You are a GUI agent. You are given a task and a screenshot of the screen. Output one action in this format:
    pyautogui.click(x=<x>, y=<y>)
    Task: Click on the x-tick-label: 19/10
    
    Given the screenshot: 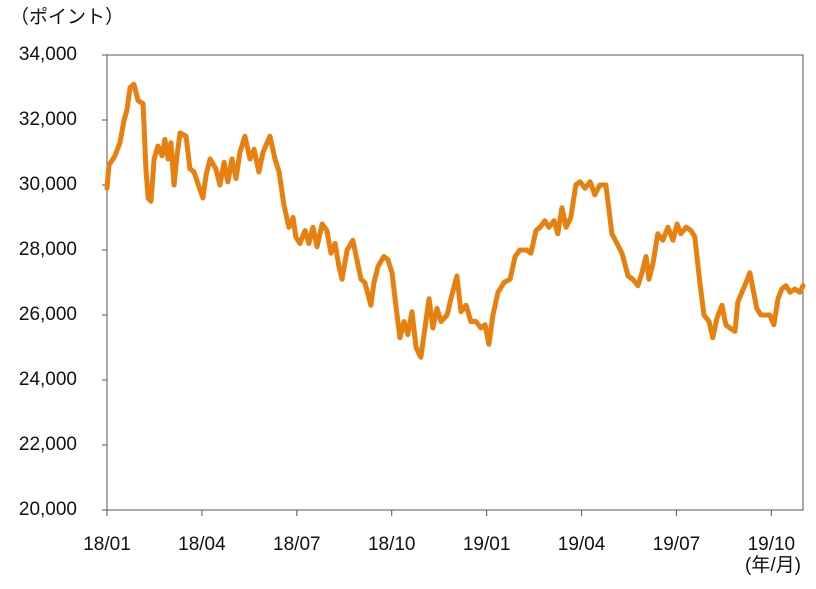 What is the action you would take?
    pyautogui.click(x=772, y=544)
    